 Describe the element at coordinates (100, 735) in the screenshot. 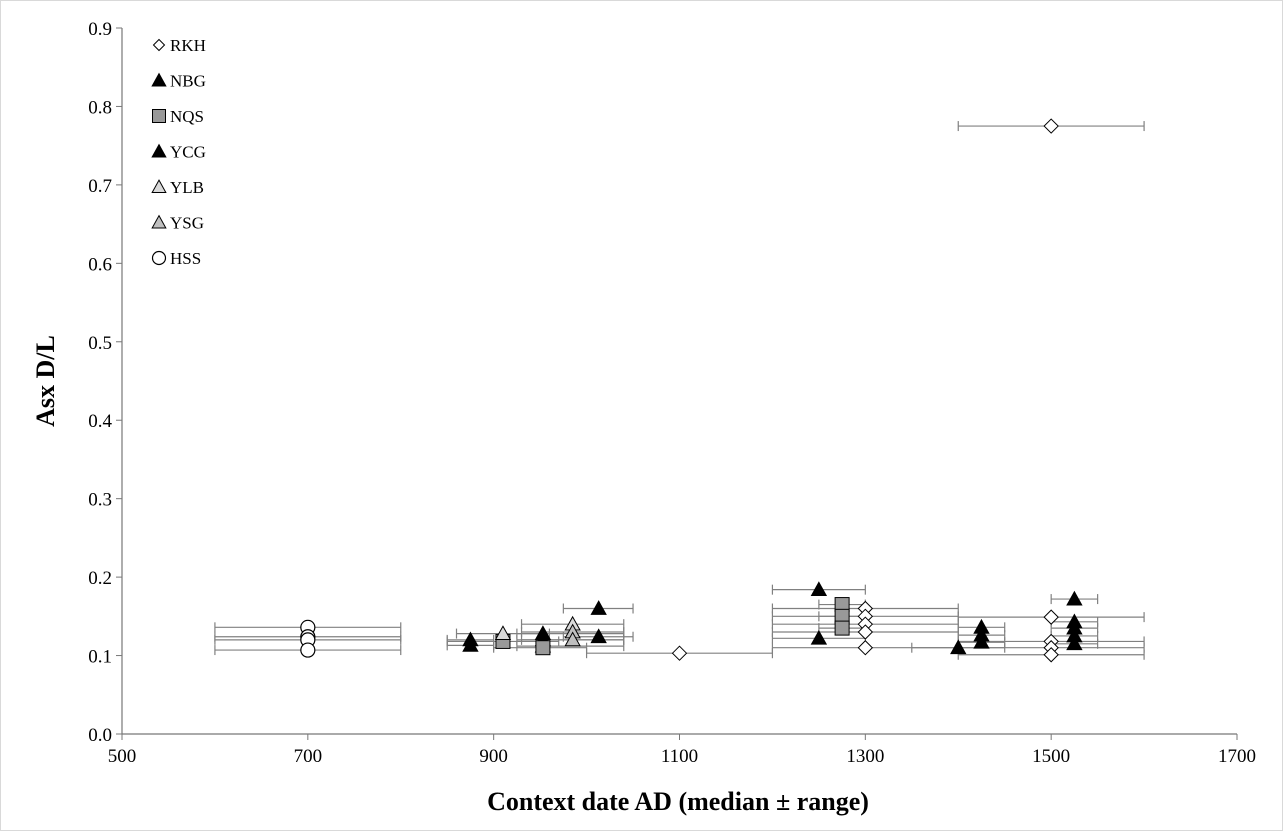

I see `y-tick-label: 0.0` at that location.